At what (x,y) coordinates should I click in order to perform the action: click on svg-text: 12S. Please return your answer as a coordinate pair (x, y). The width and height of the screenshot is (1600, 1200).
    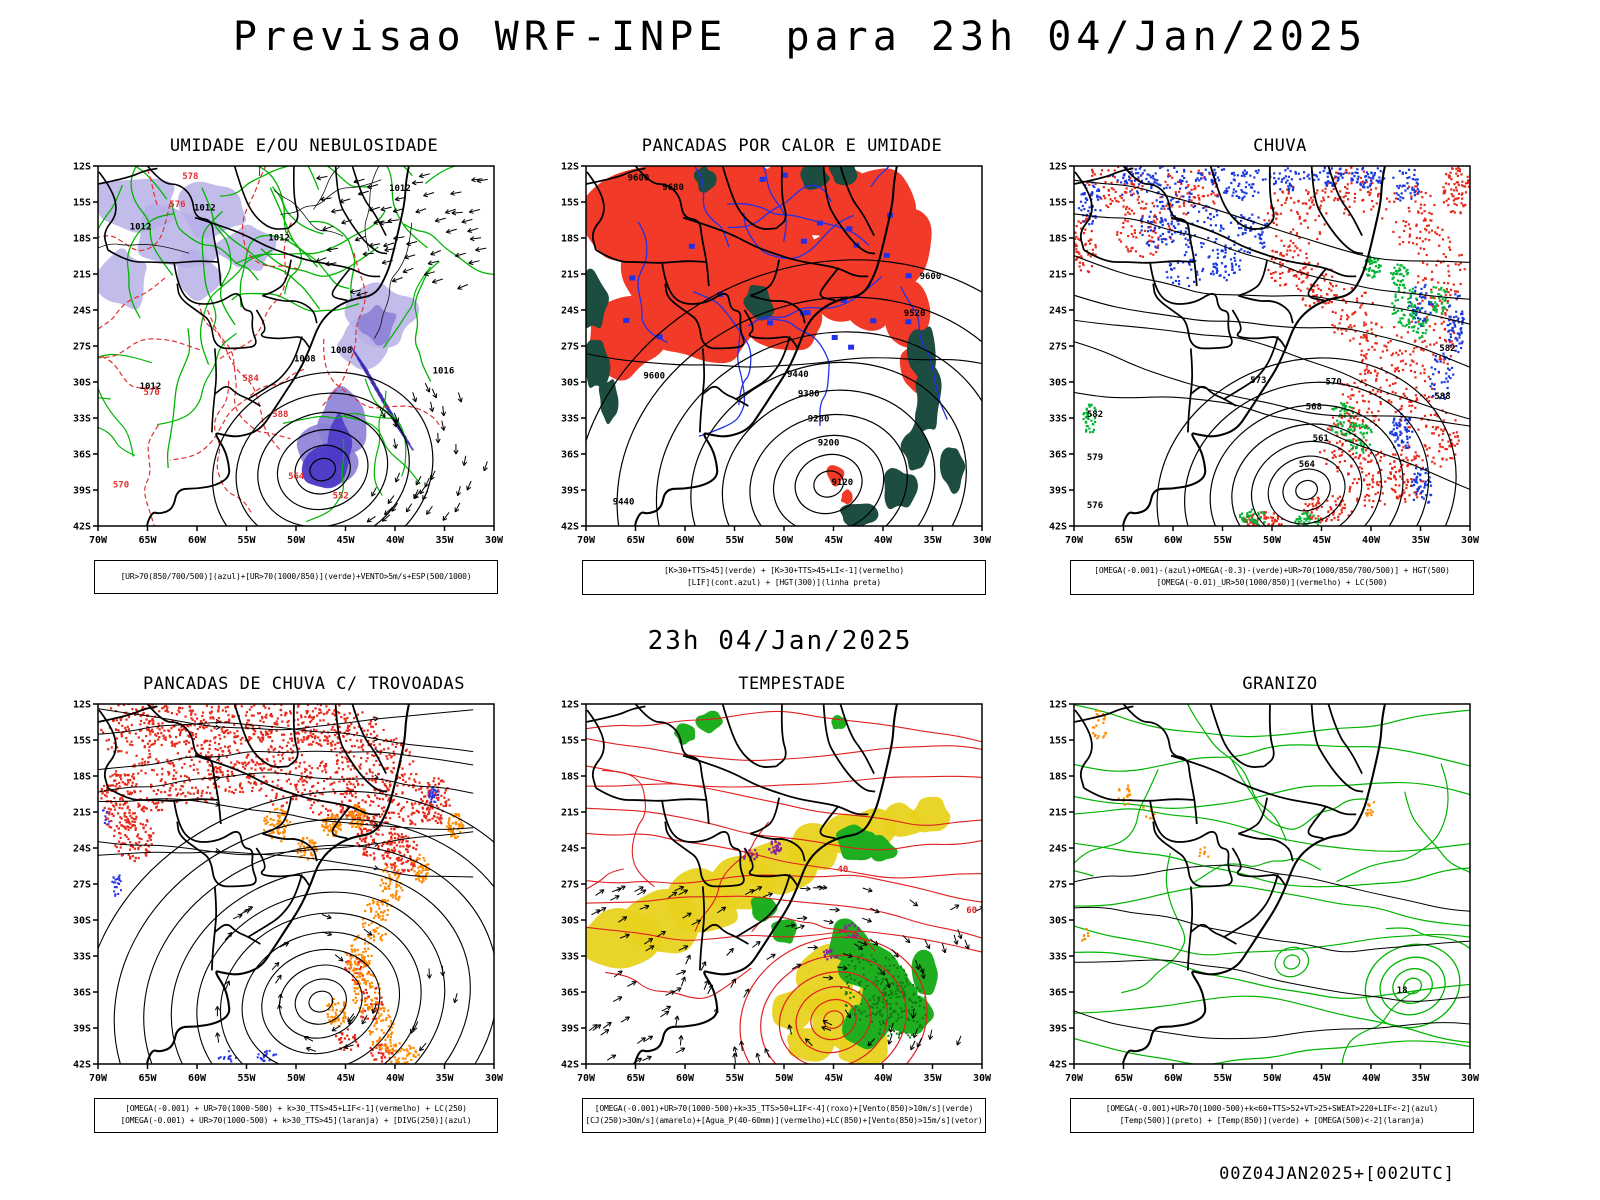
    Looking at the image, I should click on (570, 167).